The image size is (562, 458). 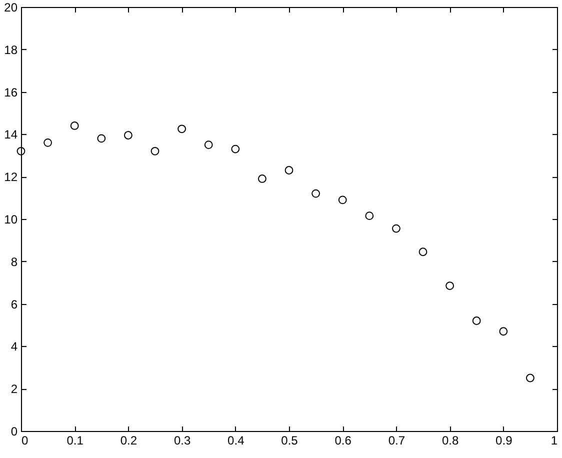 I want to click on x-tick-label: 0.9, so click(x=504, y=441).